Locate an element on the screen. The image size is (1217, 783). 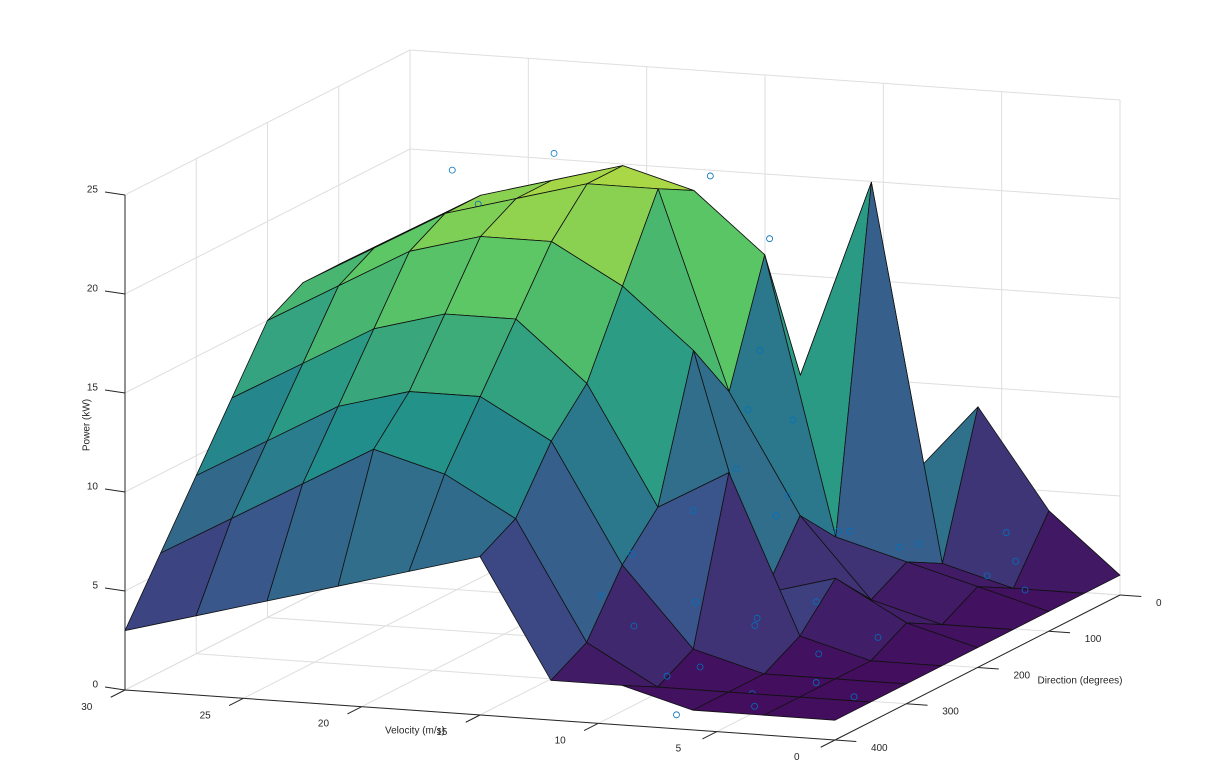
surface-face is located at coordinates (817, 708).